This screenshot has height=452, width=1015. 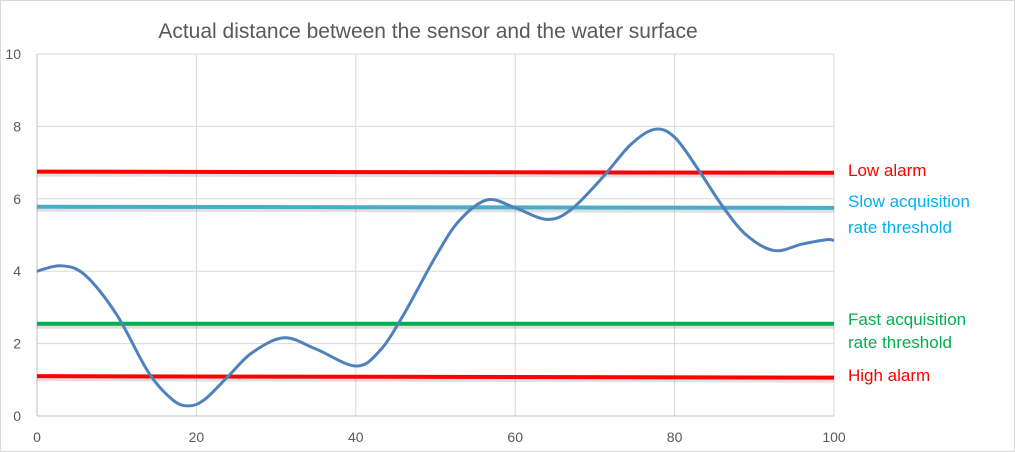 I want to click on x-tick-label: 0, so click(x=37, y=437).